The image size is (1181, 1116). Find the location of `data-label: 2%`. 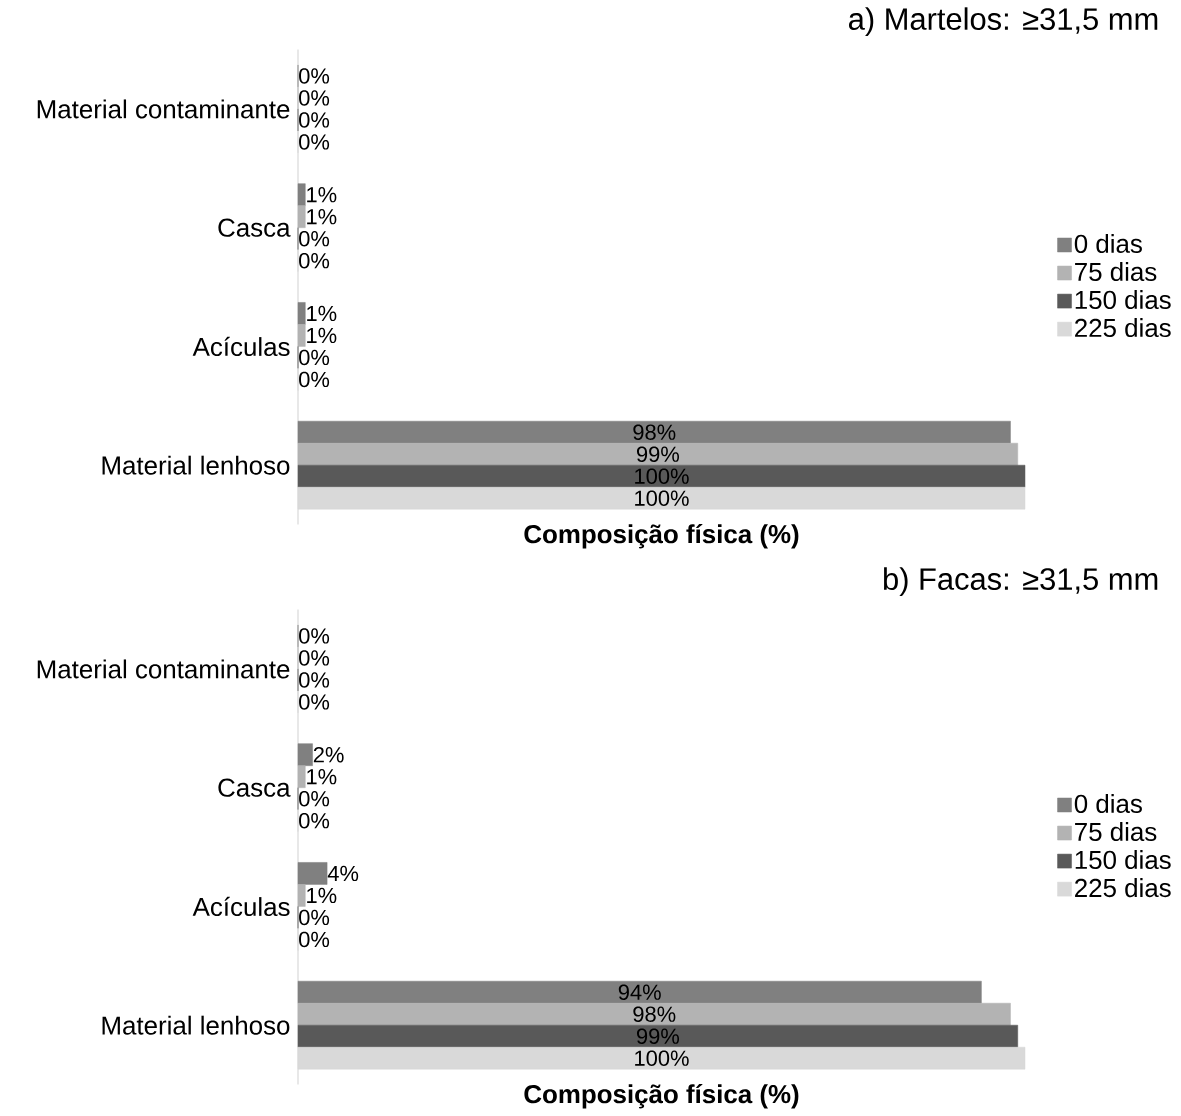

data-label: 2% is located at coordinates (328, 755).